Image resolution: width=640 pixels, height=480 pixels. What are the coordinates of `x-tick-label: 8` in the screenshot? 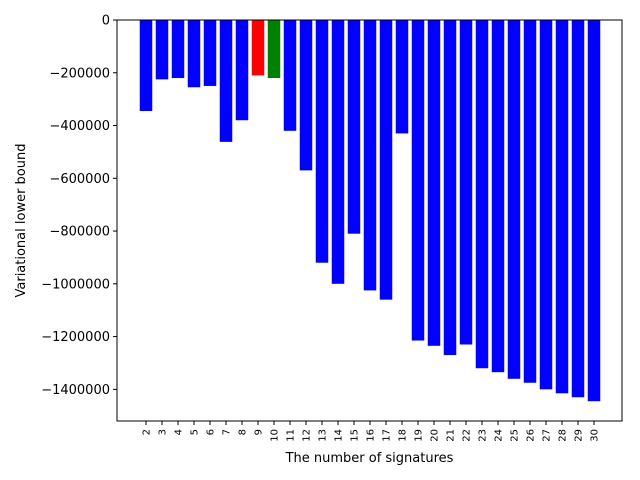 It's located at (243, 432).